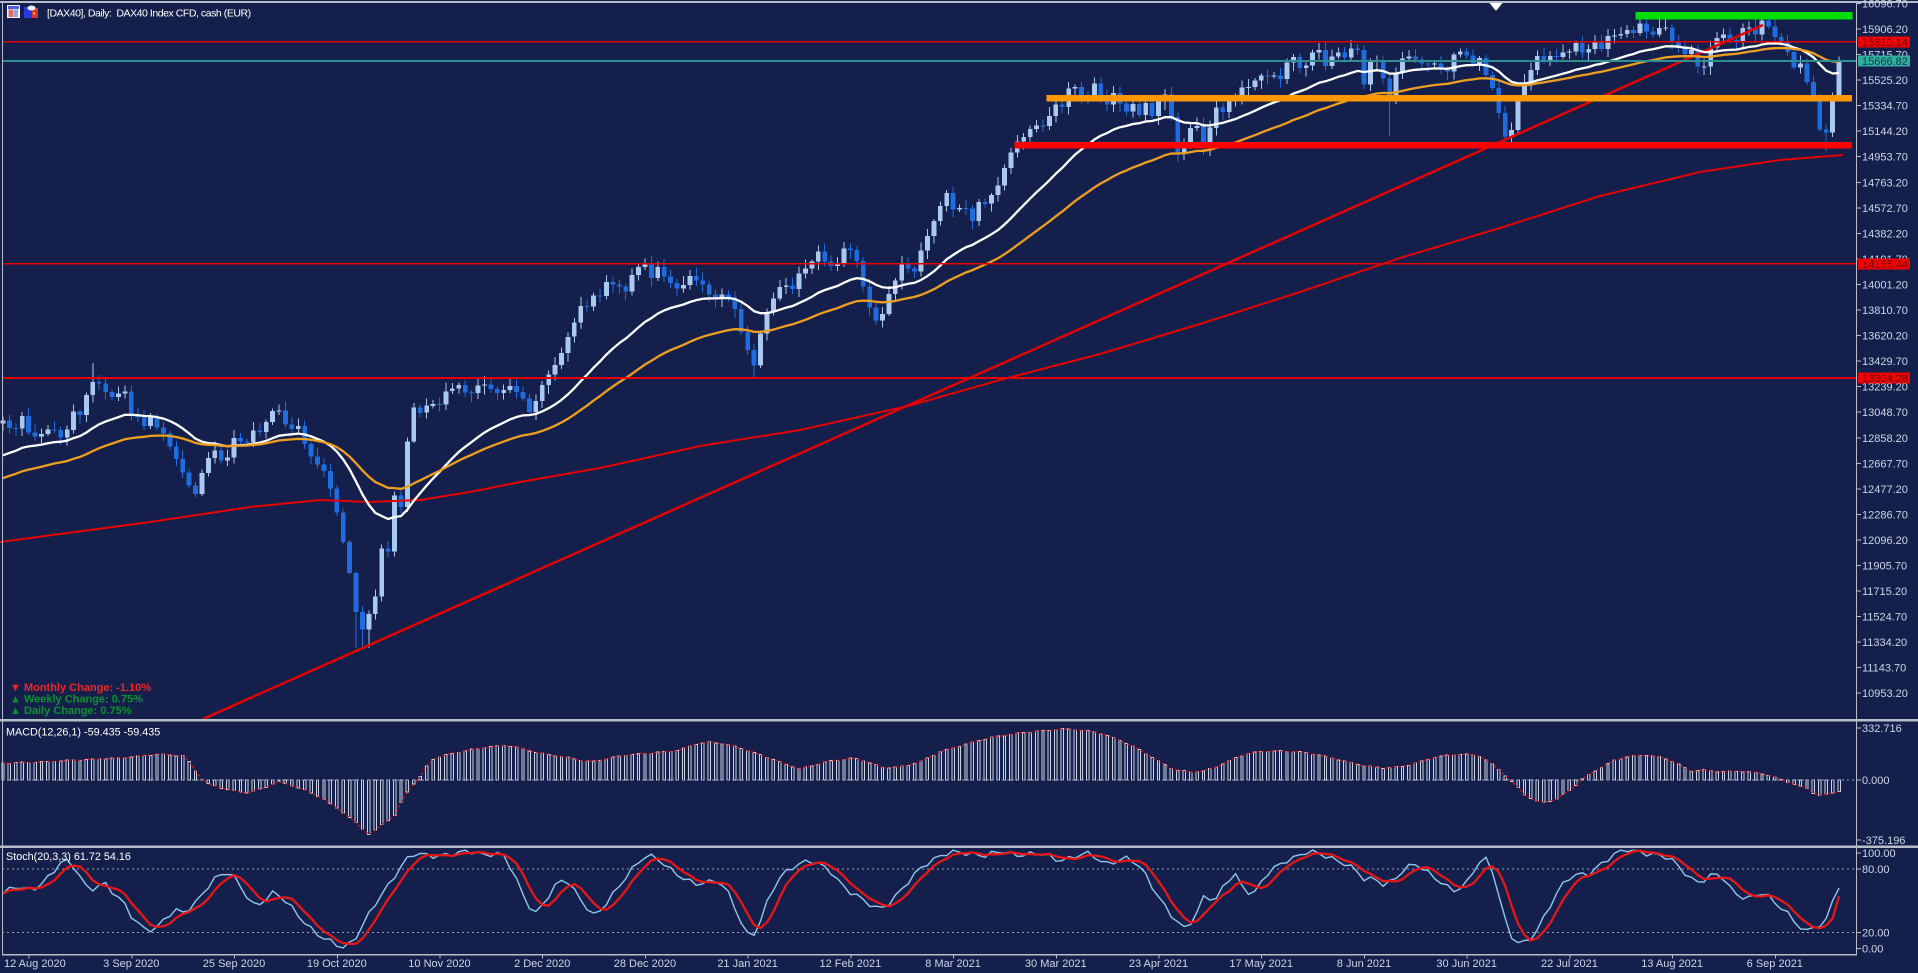 This screenshot has width=1918, height=973. I want to click on svg-text: 28 Dec 2020, so click(645, 964).